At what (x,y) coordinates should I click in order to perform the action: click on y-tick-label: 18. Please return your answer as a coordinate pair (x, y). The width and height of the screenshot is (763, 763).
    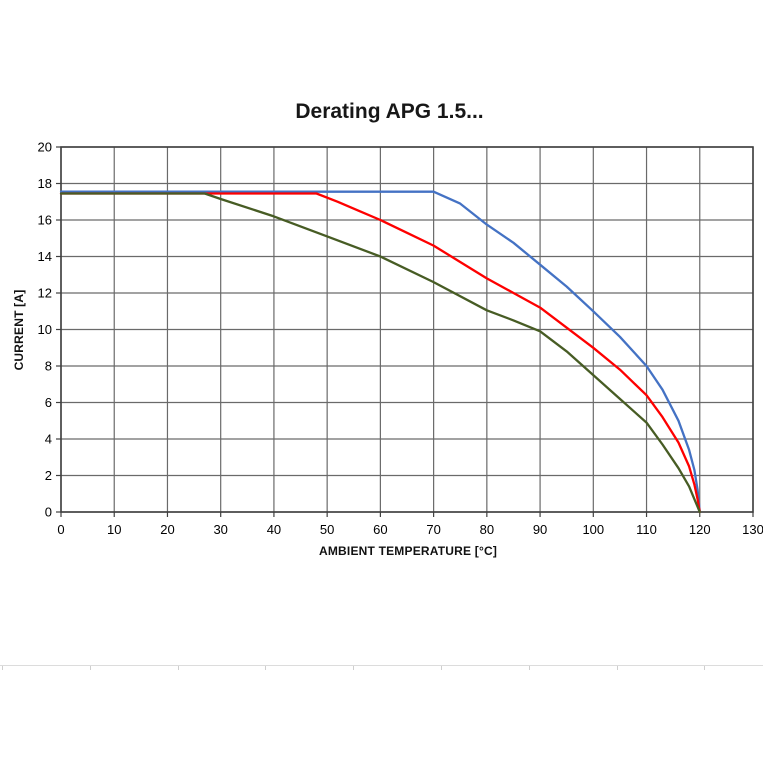
    Looking at the image, I should click on (45, 183).